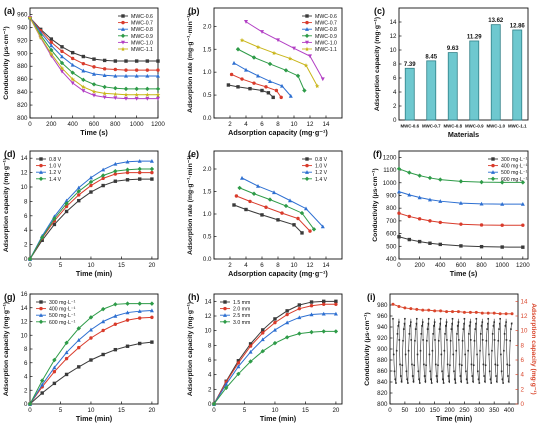 The height and width of the screenshot is (425, 550). Describe the element at coordinates (55, 167) in the screenshot. I see `legend-label: 1.0 V` at that location.